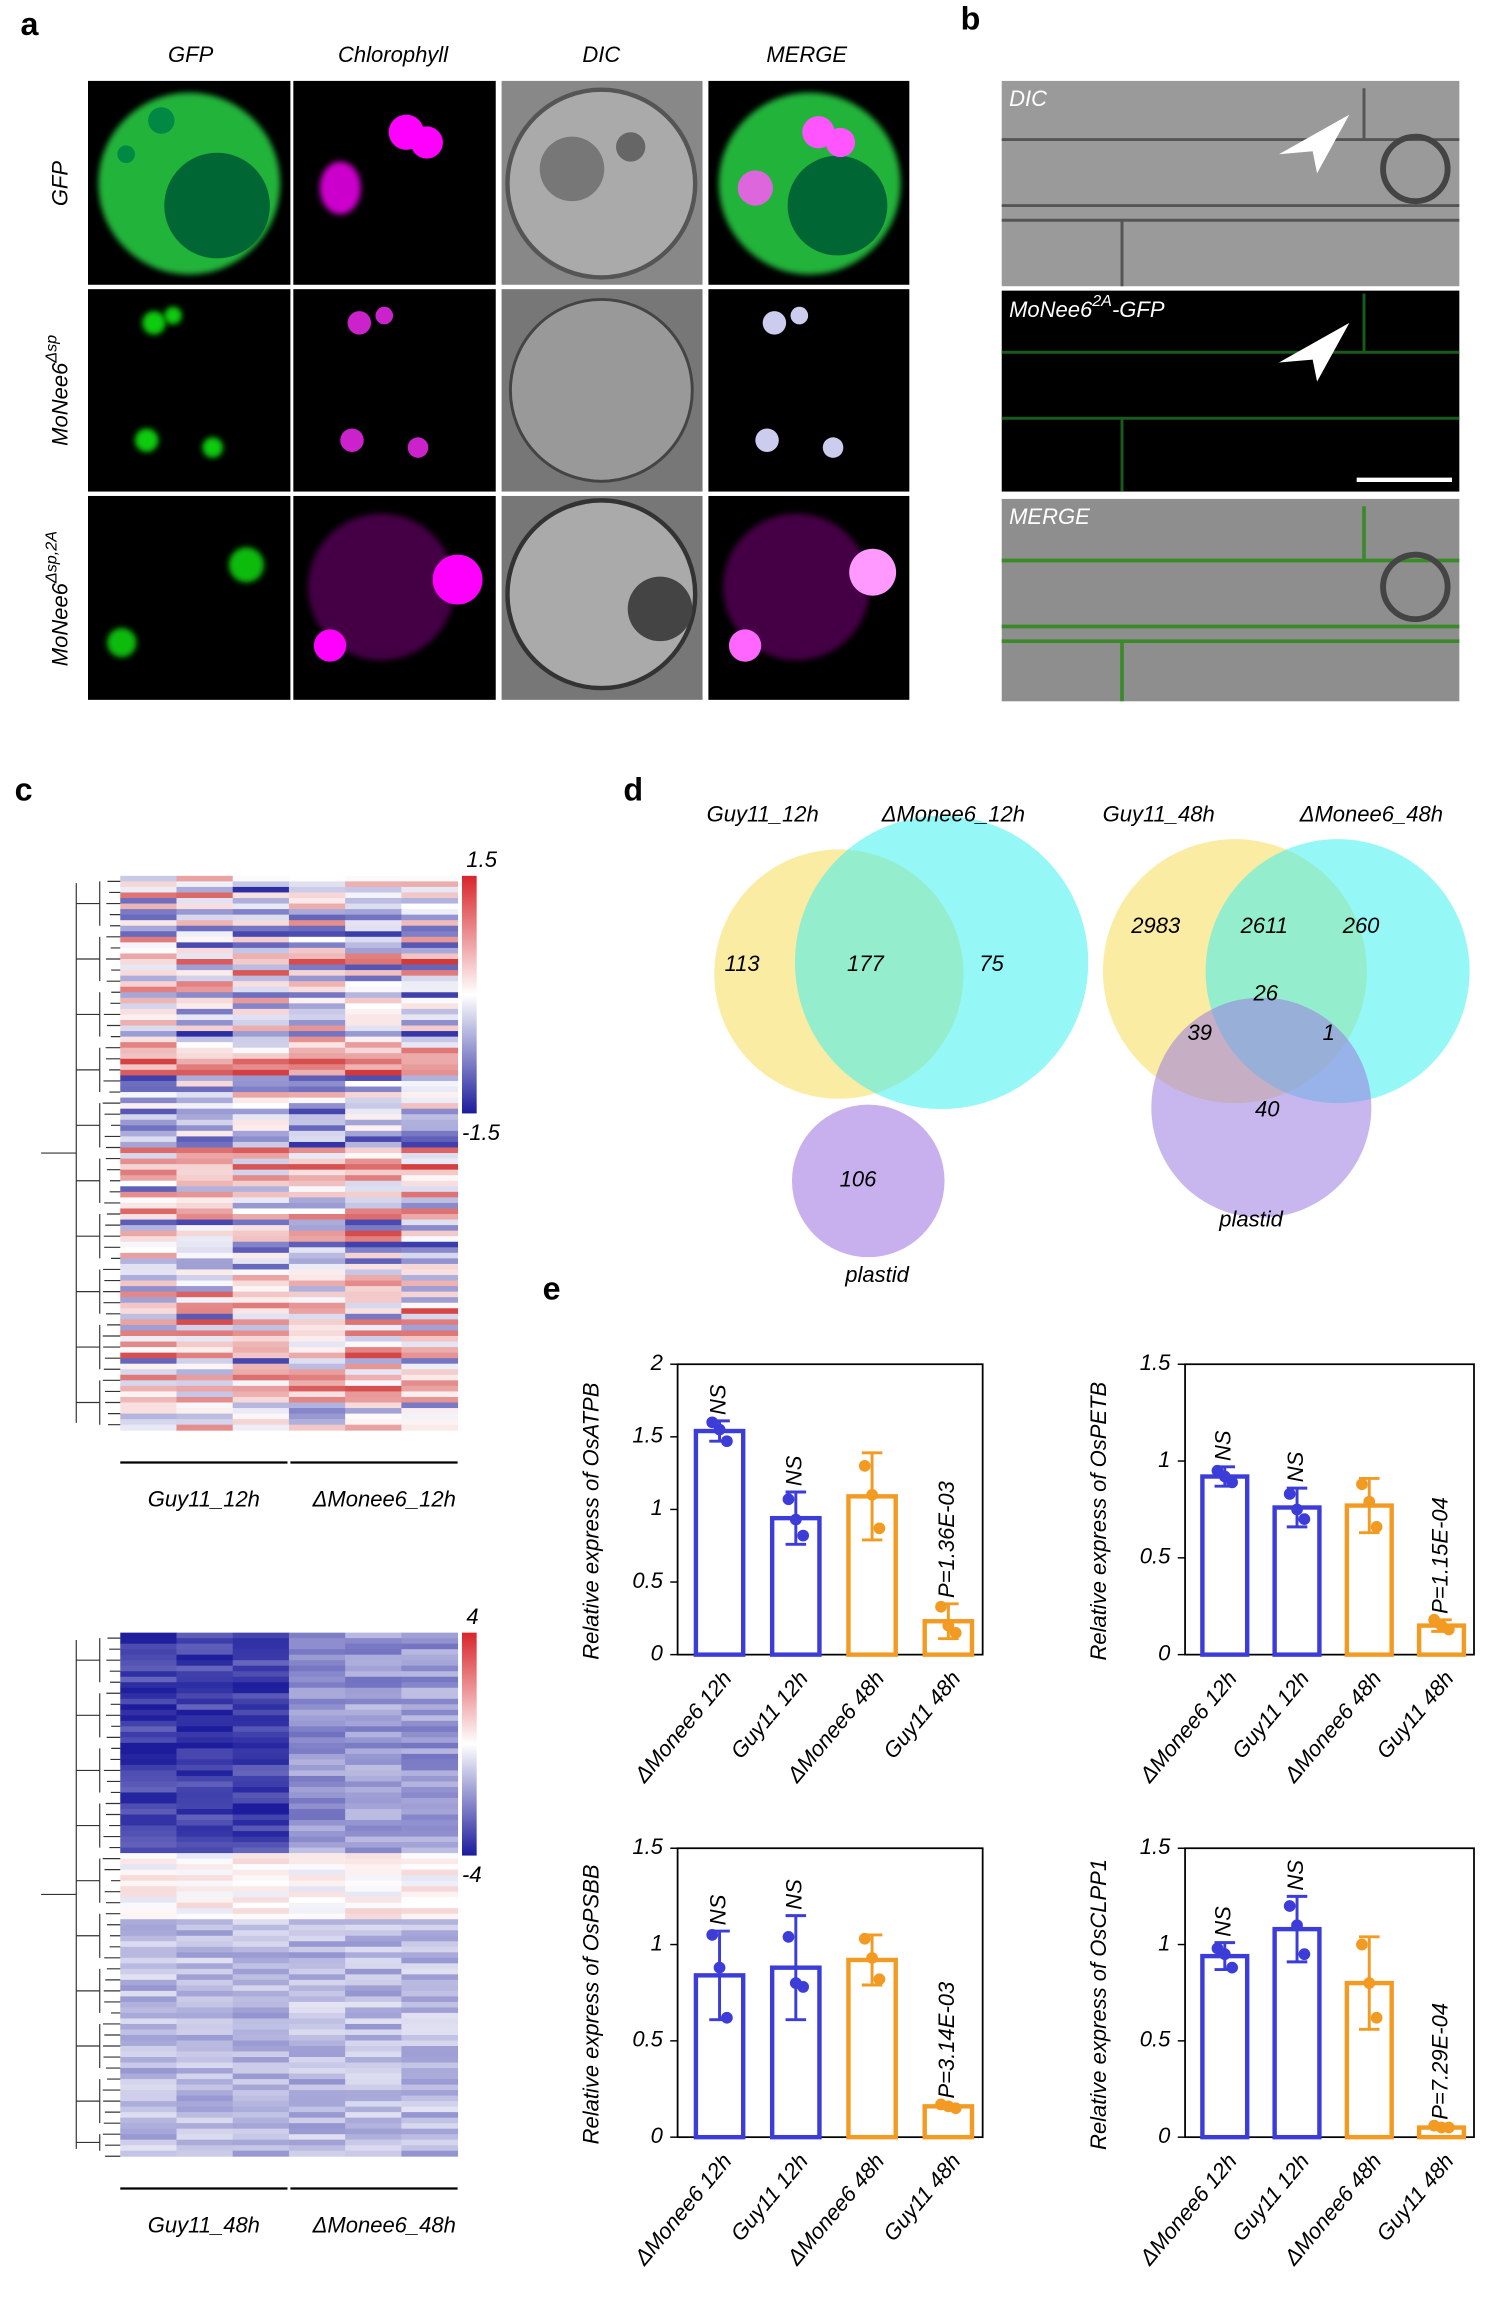 This screenshot has height=2314, width=1496. I want to click on image-label-base: DIC, so click(1028, 98).